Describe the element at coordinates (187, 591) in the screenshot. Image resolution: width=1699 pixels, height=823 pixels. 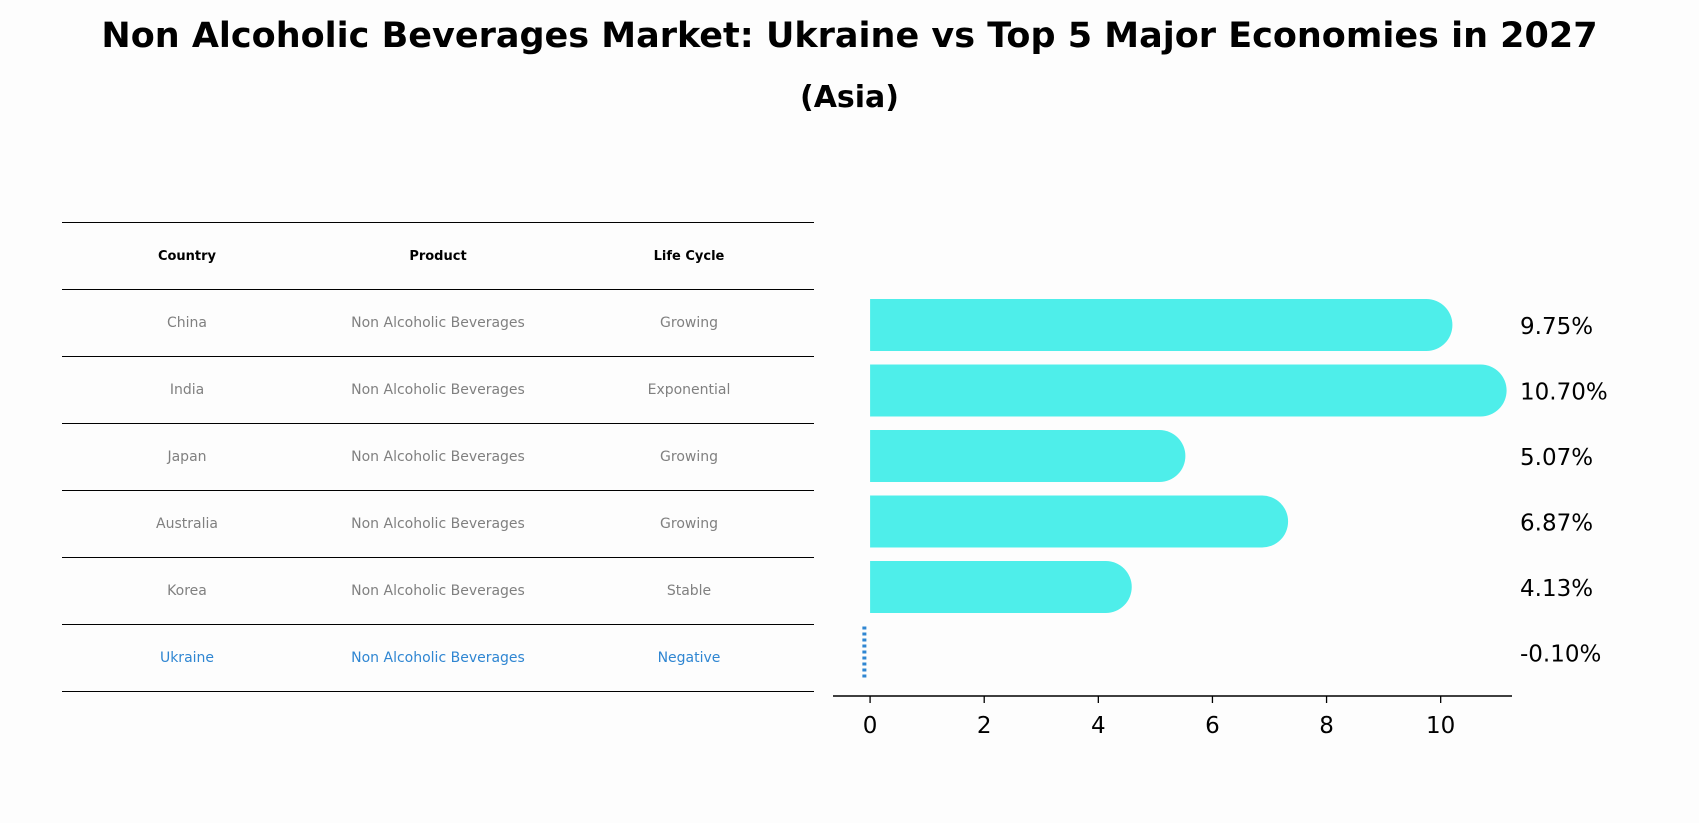
I see `cell-country: Korea` at that location.